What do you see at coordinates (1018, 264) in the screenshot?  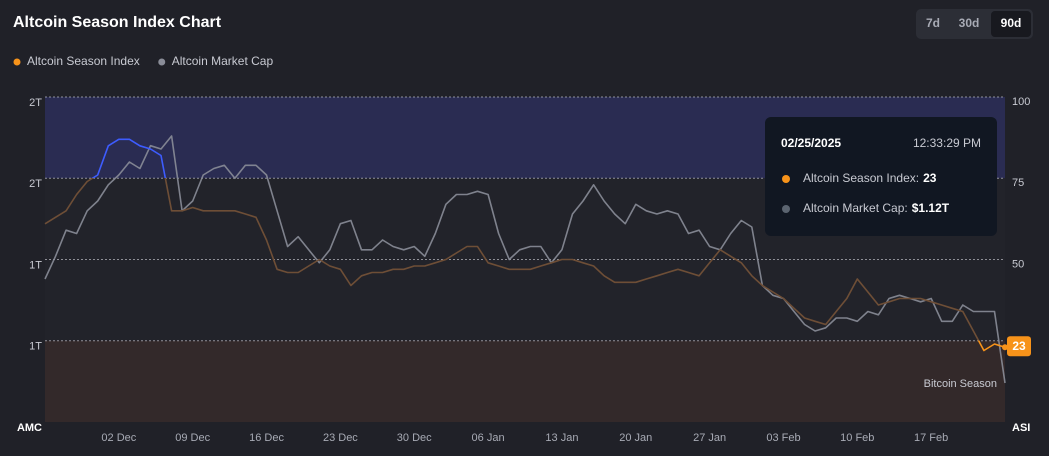 I see `y2-tick-label: 50` at bounding box center [1018, 264].